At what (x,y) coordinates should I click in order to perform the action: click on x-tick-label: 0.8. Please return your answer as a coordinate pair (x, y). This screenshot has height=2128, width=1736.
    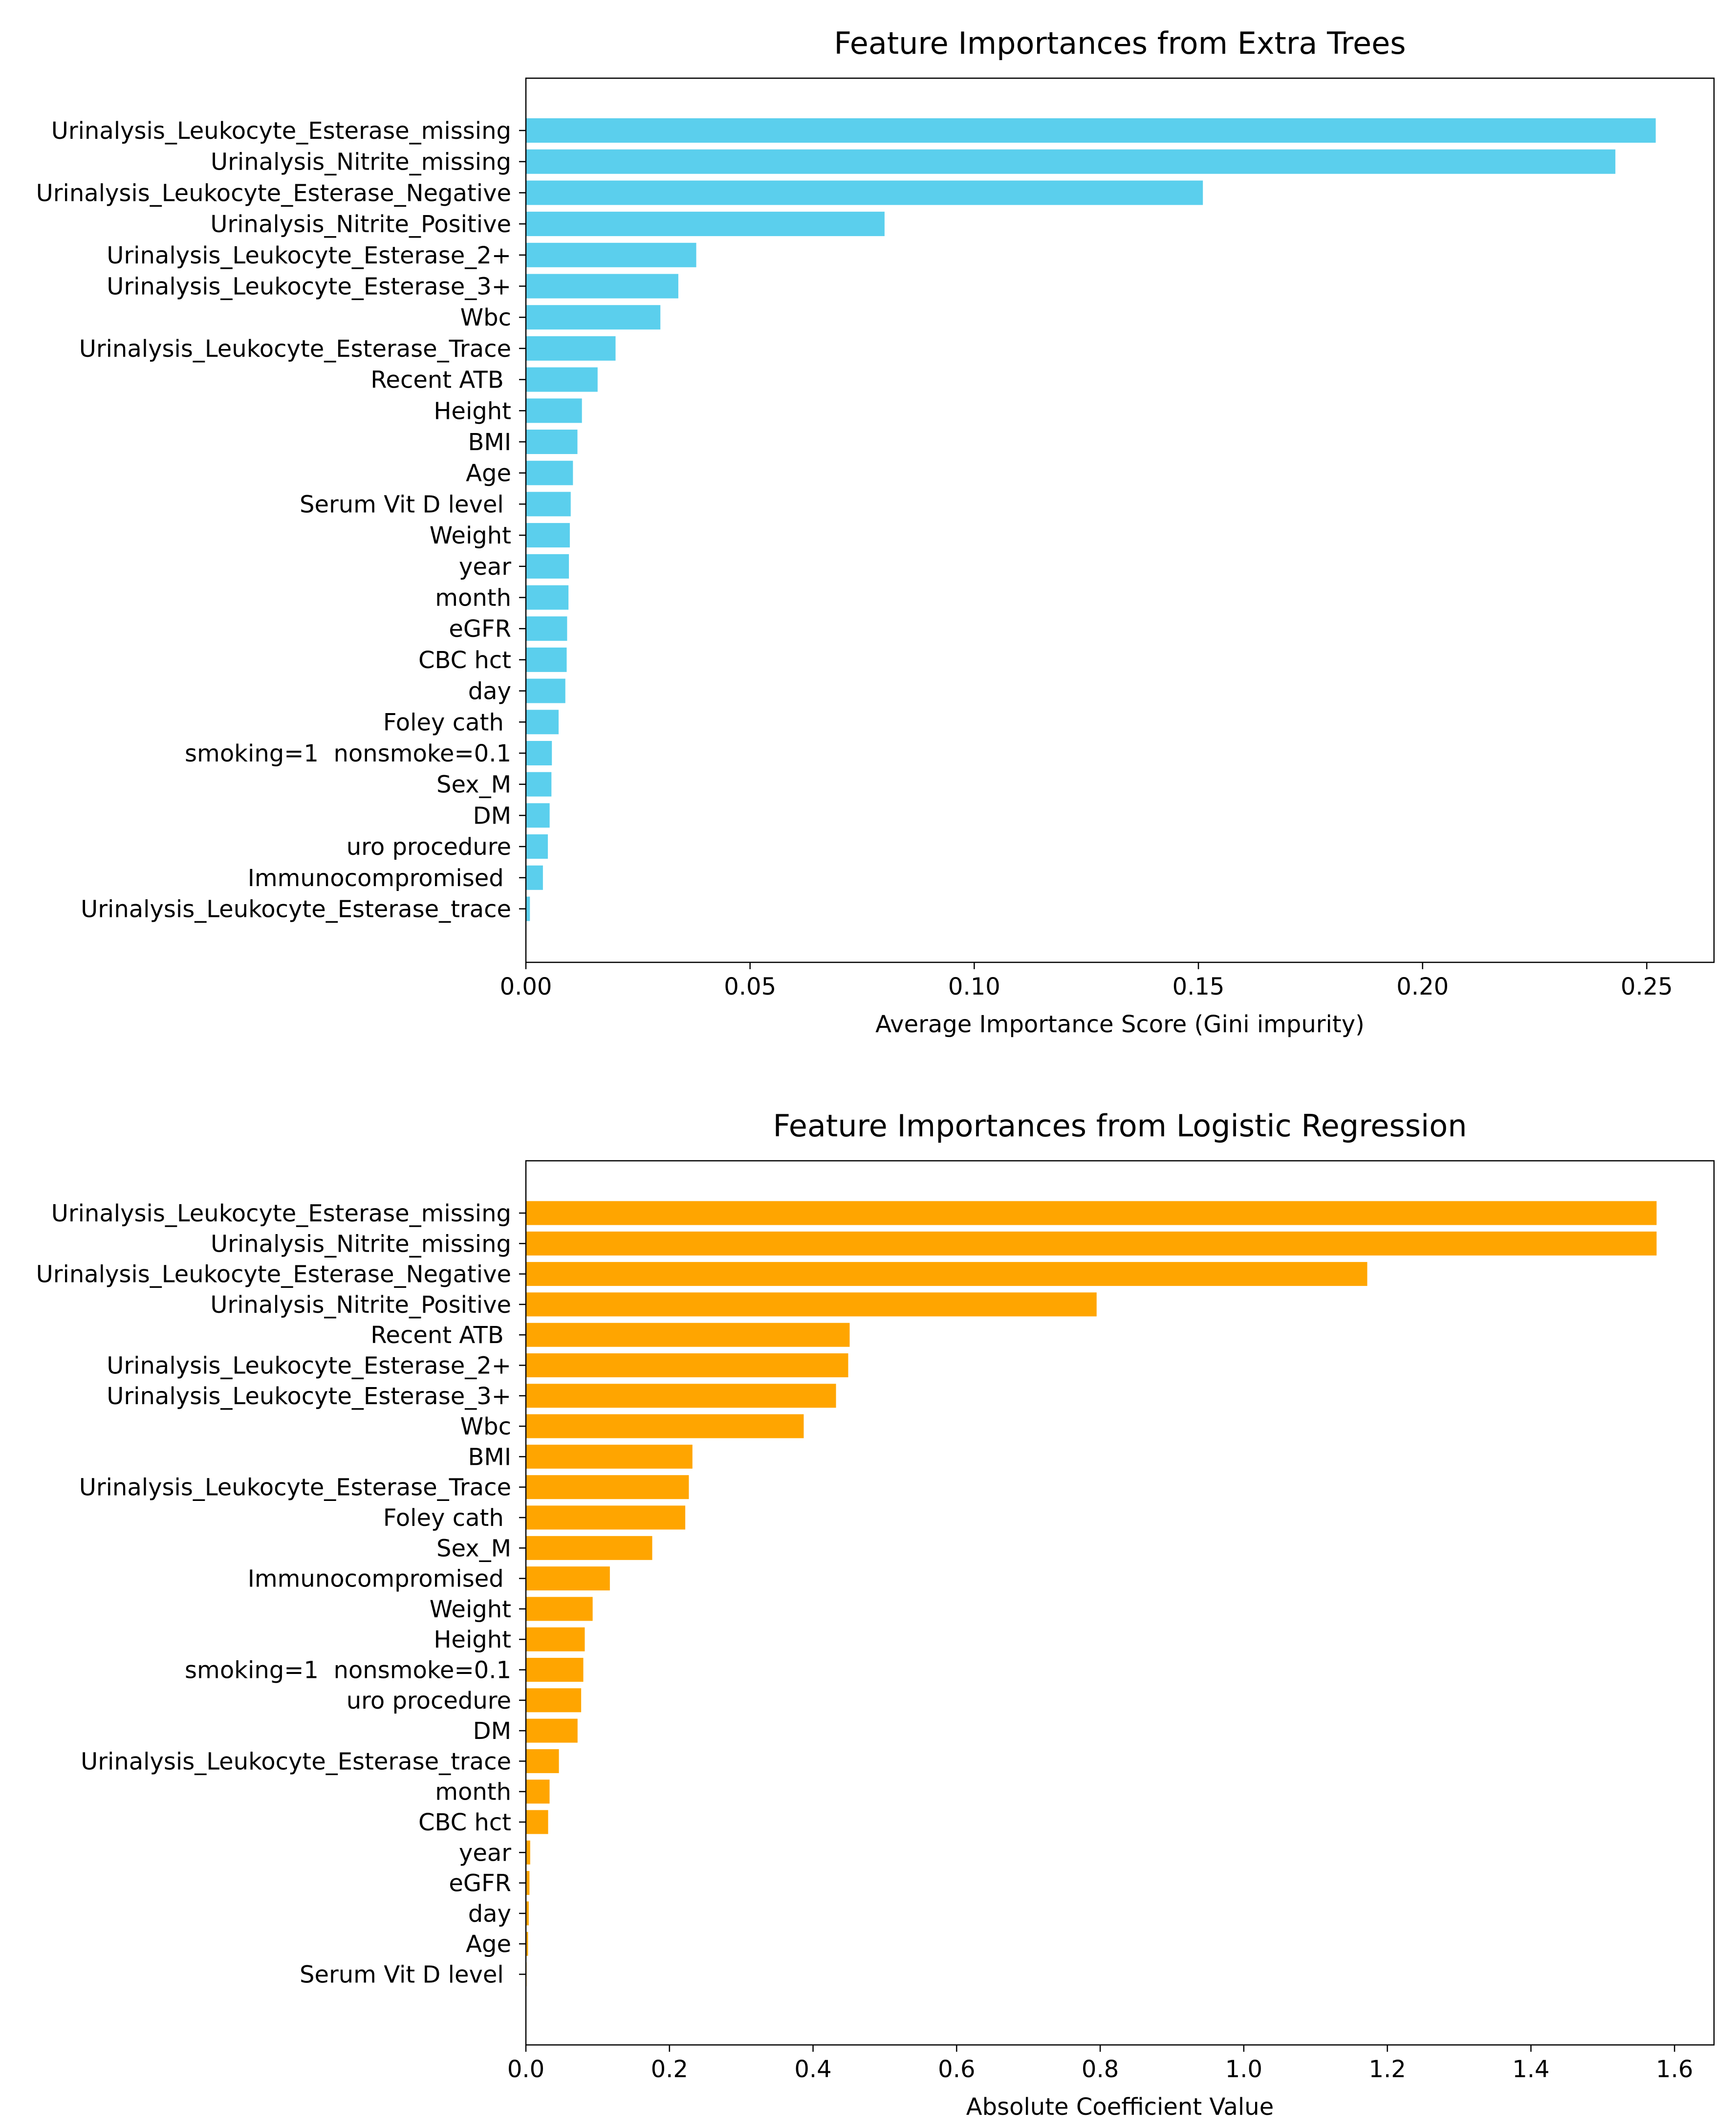
    Looking at the image, I should click on (1100, 2069).